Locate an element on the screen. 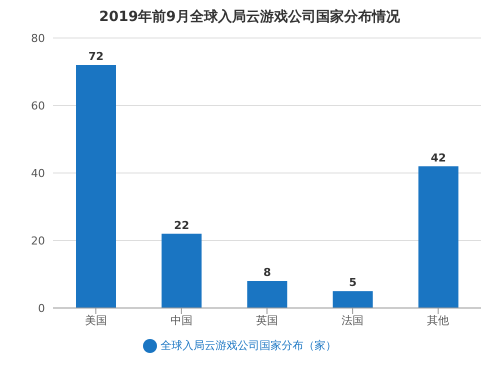 The image size is (499, 386). legend-label: 全球入局云游戏公司国家分布（家） is located at coordinates (248, 345).